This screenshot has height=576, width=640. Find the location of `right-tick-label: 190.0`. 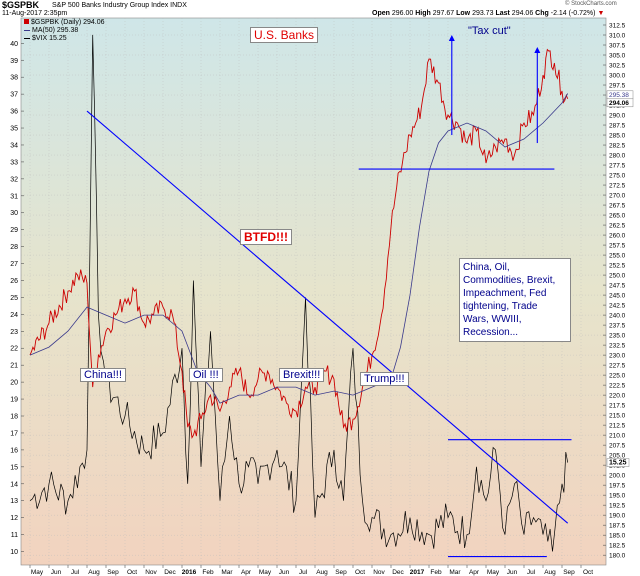

right-tick-label: 190.0 is located at coordinates (617, 516).